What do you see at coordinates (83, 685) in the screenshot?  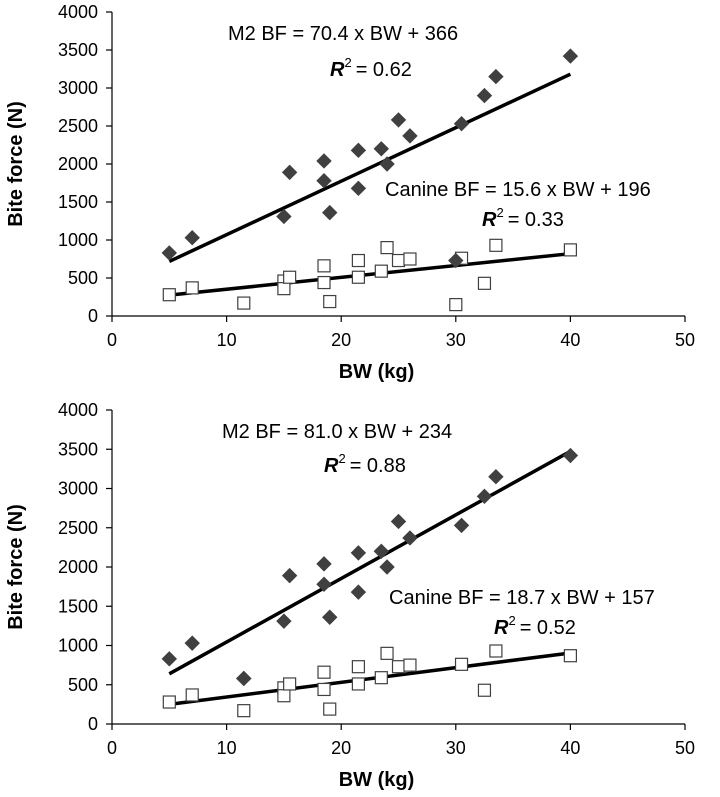 I see `y-tick-label: 500` at bounding box center [83, 685].